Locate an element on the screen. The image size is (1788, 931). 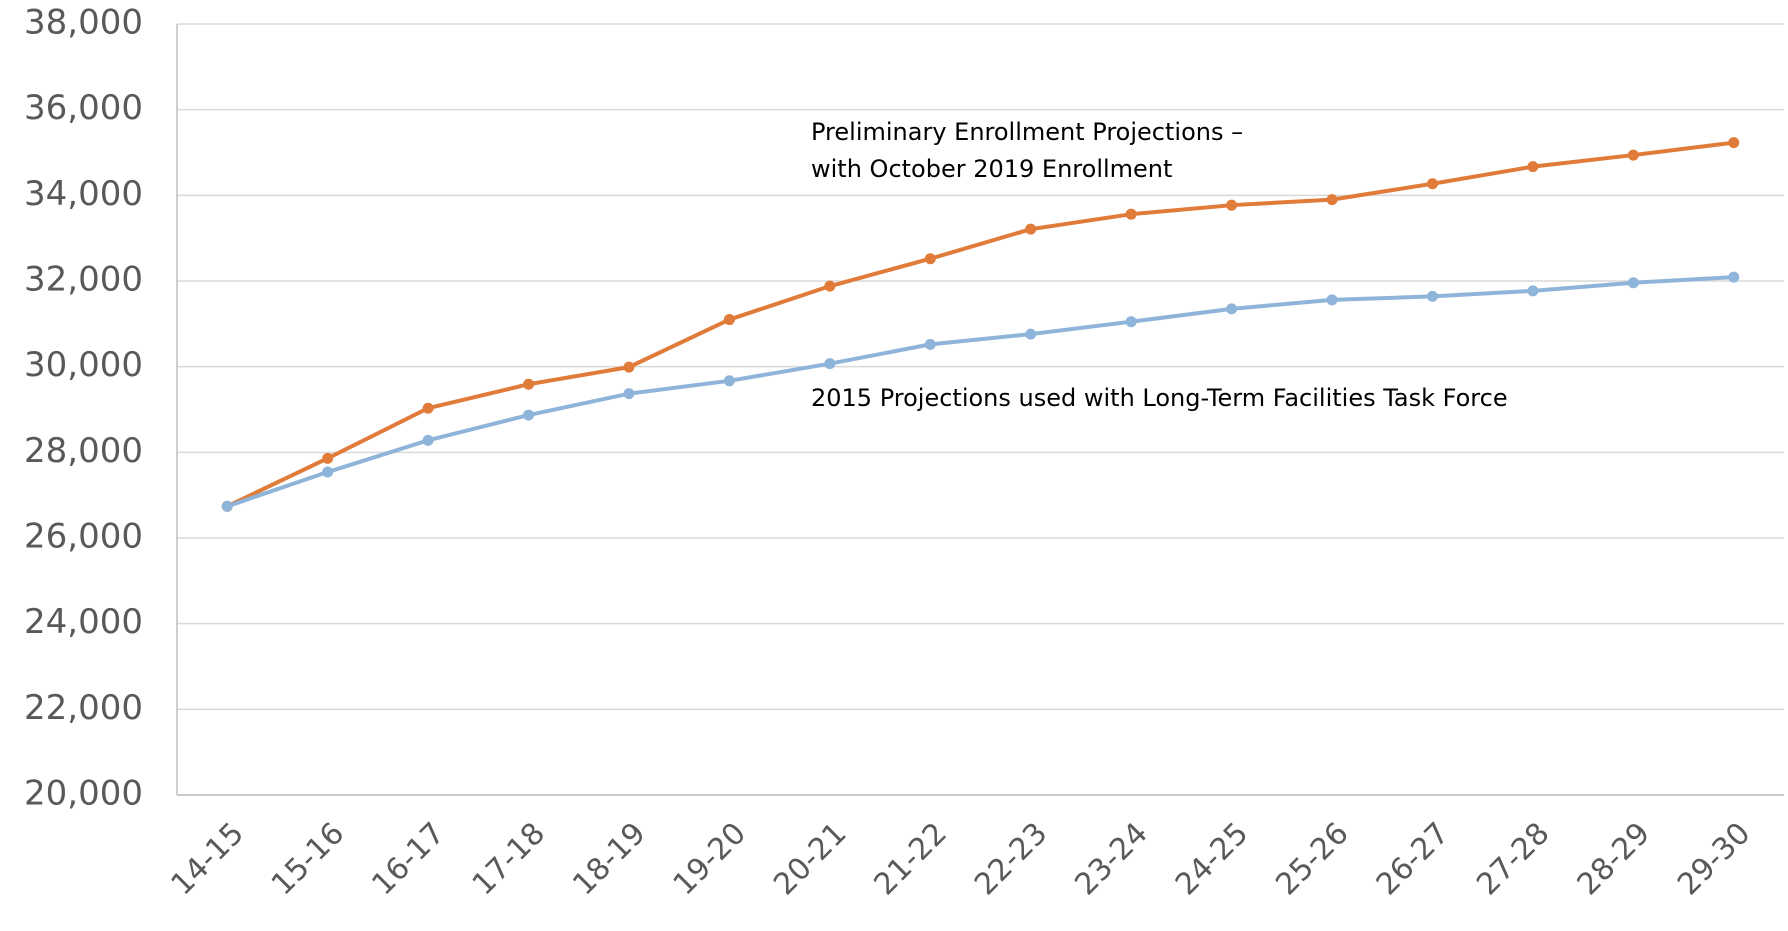
y-tick-label: 24,000 is located at coordinates (83, 622).